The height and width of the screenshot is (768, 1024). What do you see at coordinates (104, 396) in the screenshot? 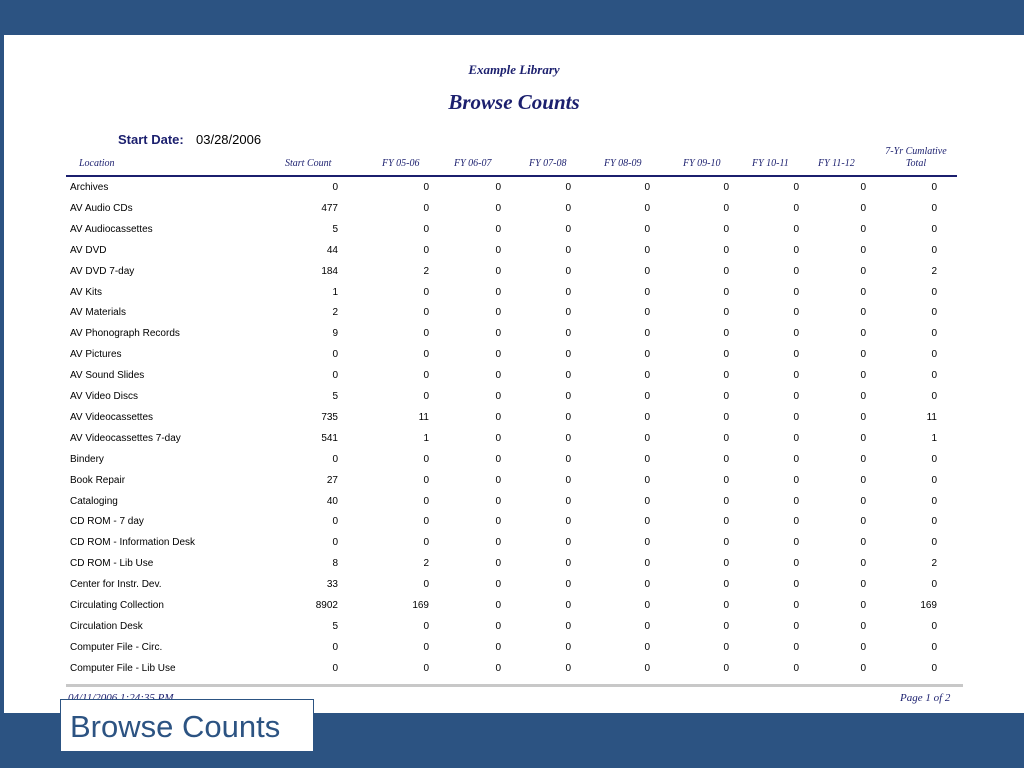
I see `cell-location: AV Video Discs` at bounding box center [104, 396].